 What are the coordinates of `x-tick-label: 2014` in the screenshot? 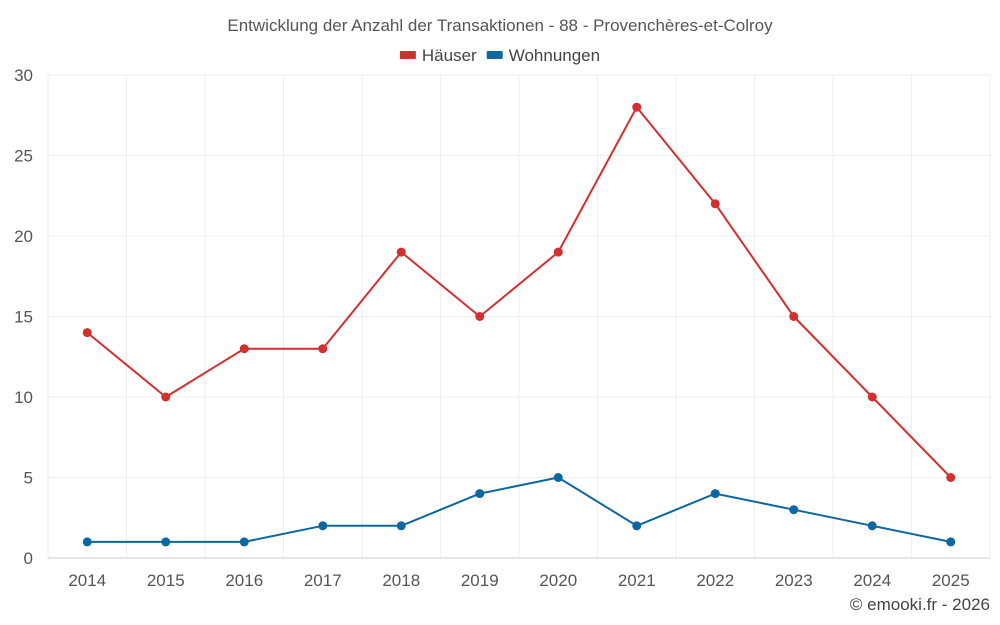 It's located at (87, 580).